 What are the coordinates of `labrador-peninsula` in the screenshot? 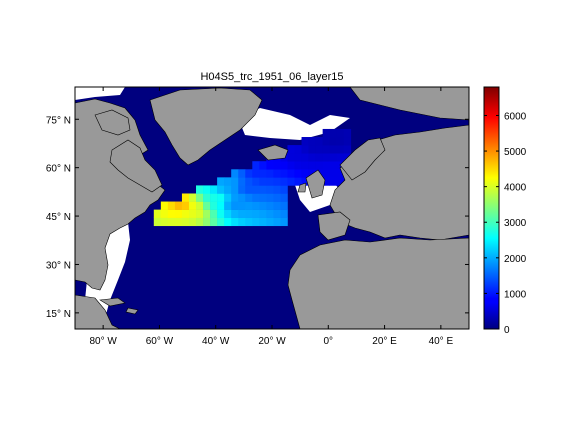 It's located at (136, 166).